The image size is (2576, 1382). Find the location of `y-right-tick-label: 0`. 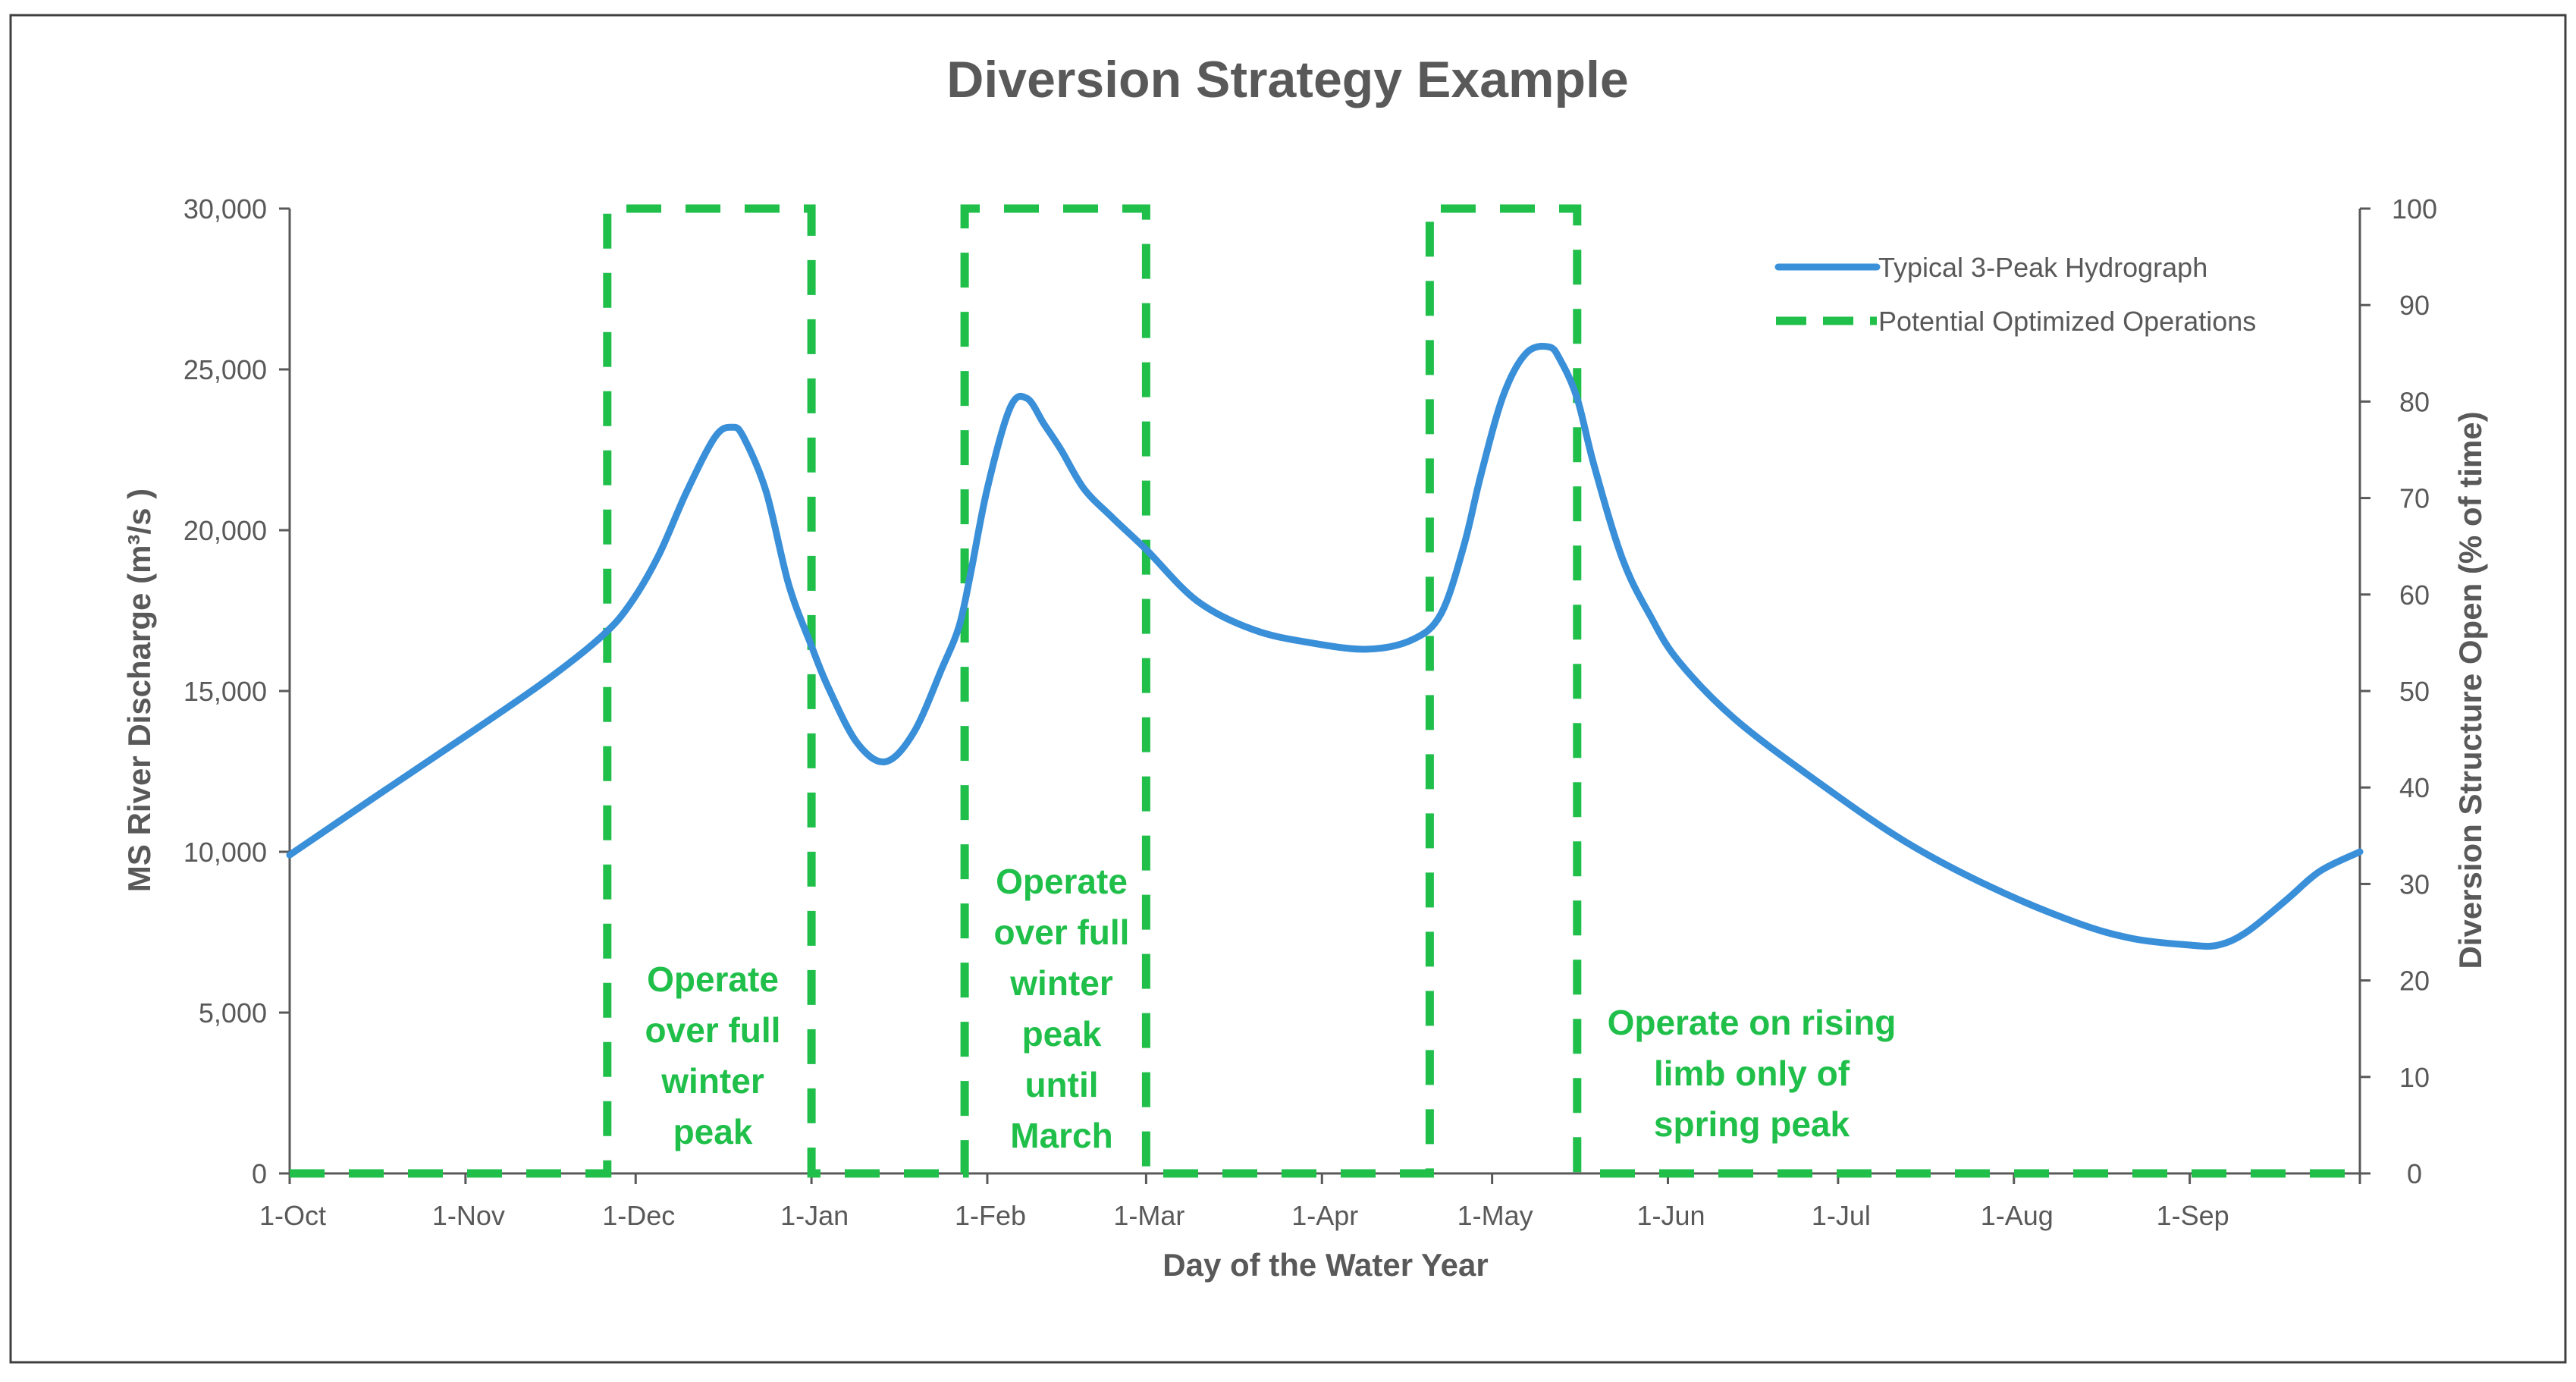

y-right-tick-label: 0 is located at coordinates (2414, 1173).